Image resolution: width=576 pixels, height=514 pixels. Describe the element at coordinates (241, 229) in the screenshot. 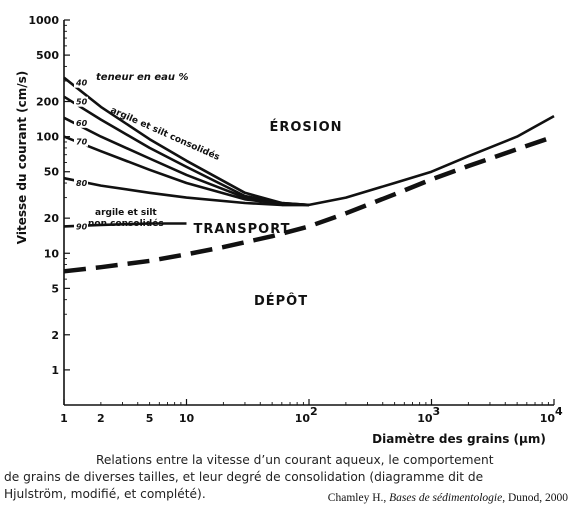

I see `region-label-transport: TRANSPORT` at that location.